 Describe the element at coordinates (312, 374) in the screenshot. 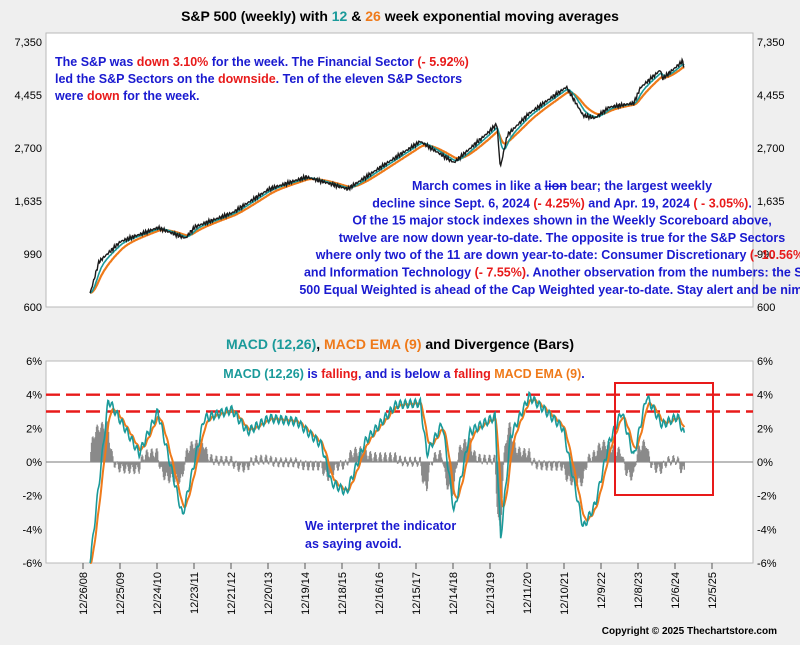

I see `annotation-segment: is` at that location.